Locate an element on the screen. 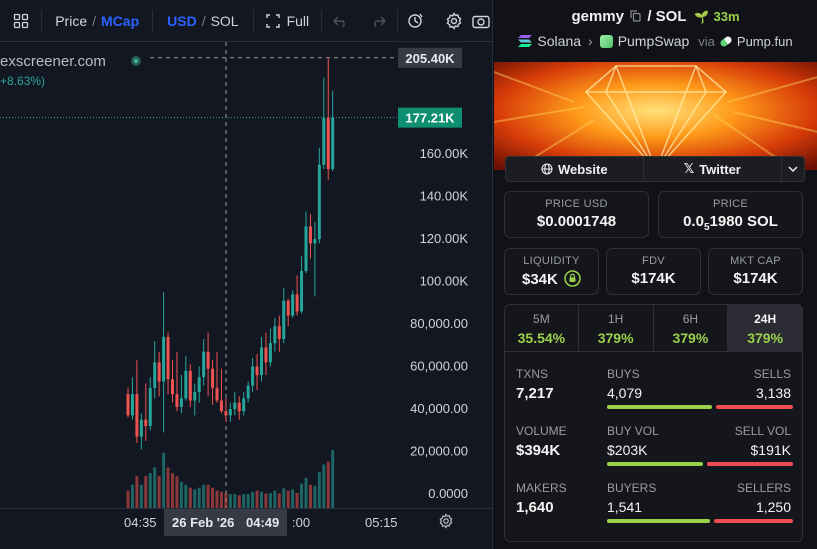  buy-vol-ratio-bar is located at coordinates (655, 464).